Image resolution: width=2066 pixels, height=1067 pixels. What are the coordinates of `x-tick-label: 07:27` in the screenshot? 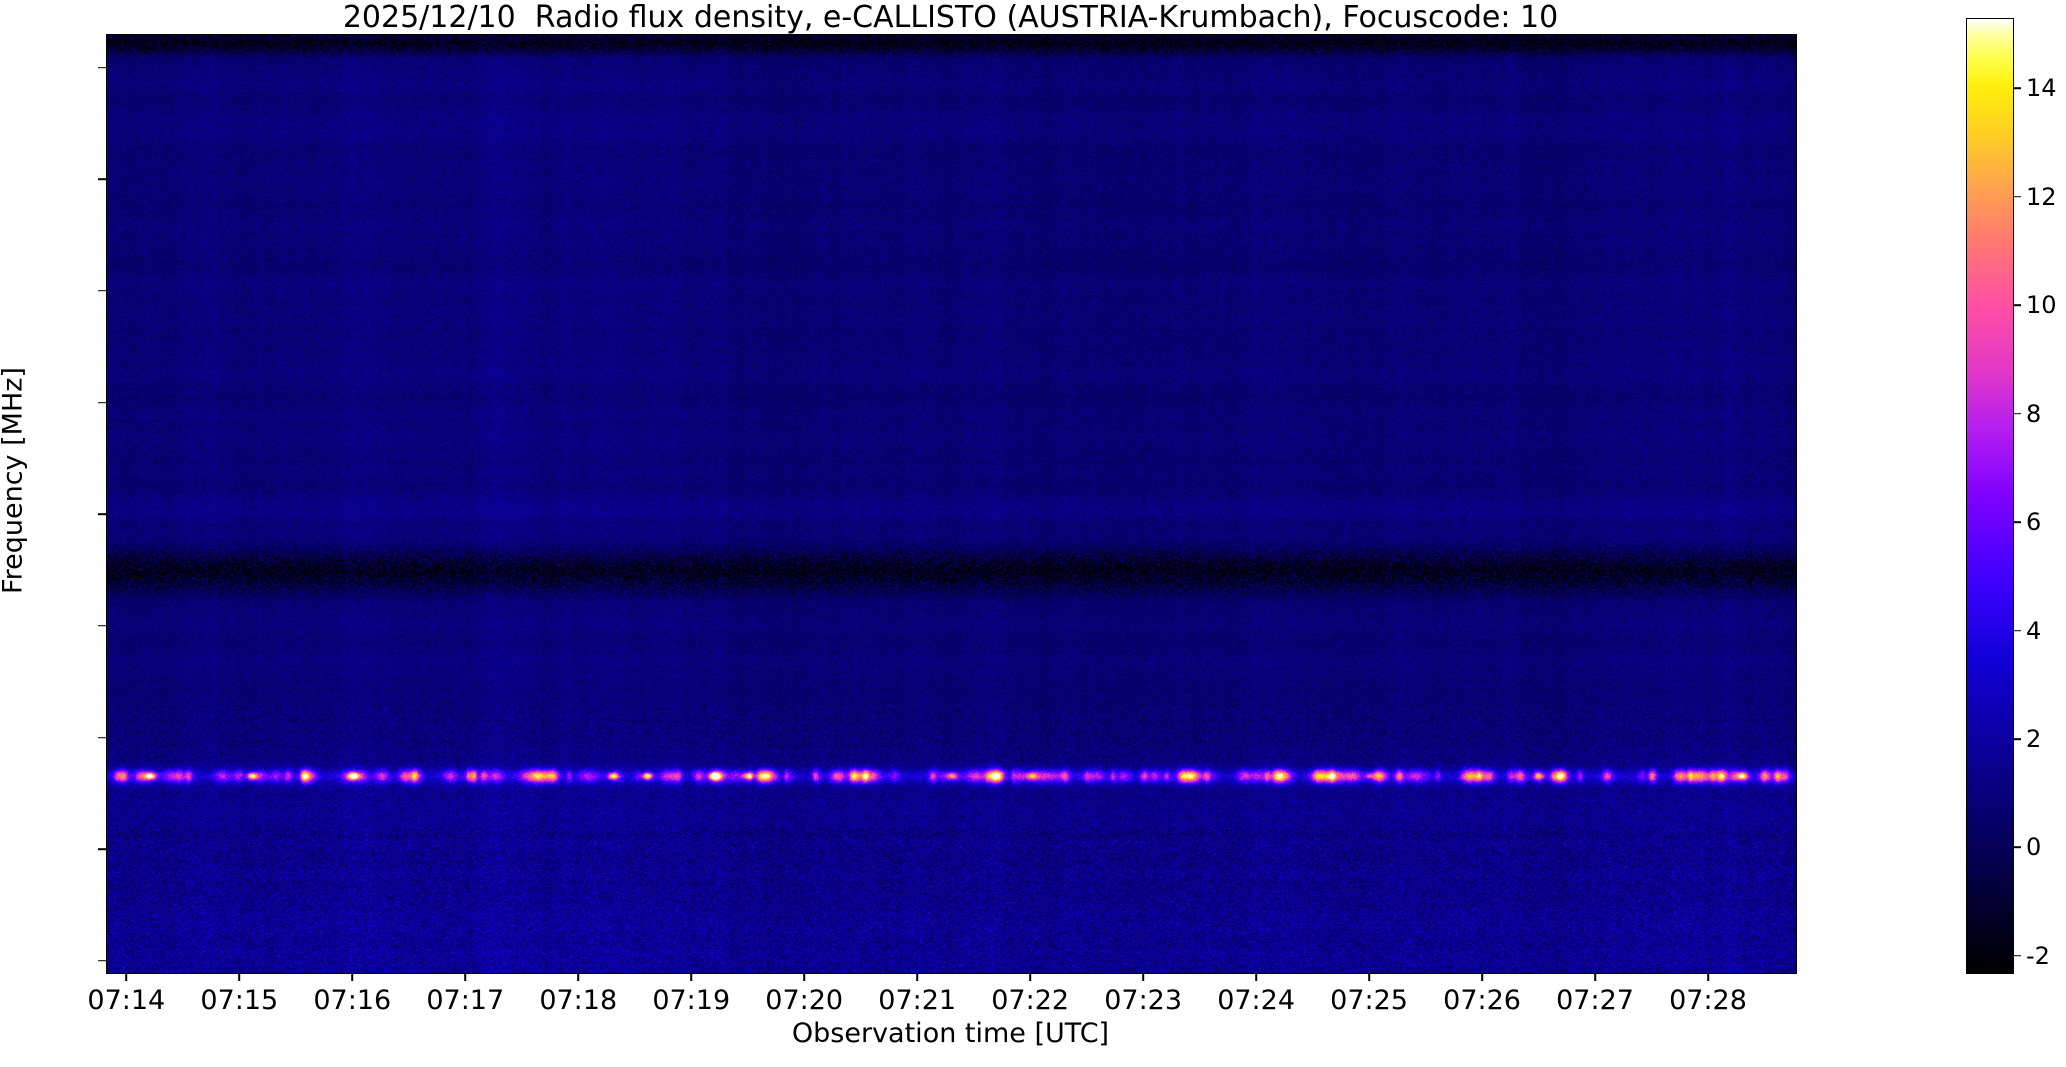 It's located at (1595, 1000).